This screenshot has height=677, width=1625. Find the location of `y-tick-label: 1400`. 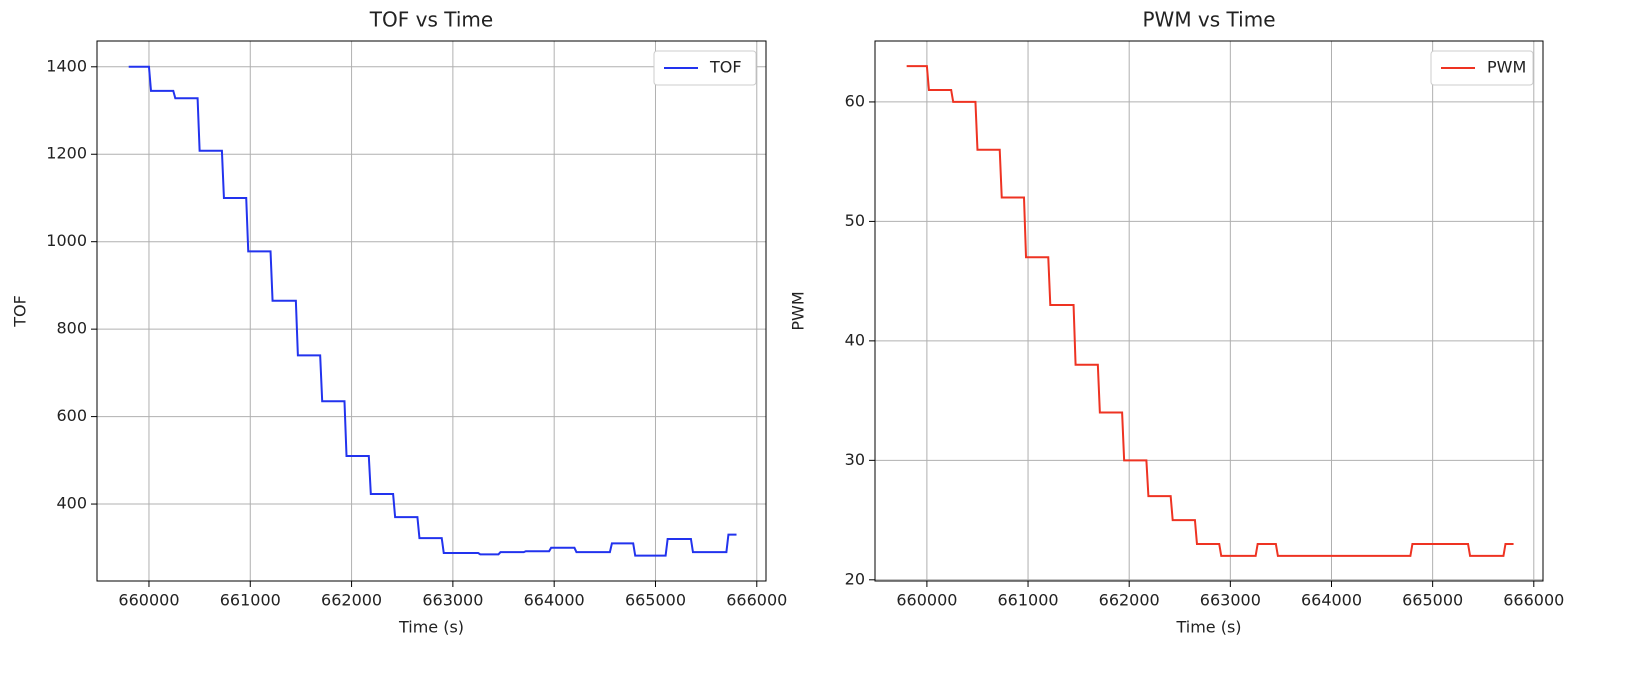

y-tick-label: 1400 is located at coordinates (66, 65).